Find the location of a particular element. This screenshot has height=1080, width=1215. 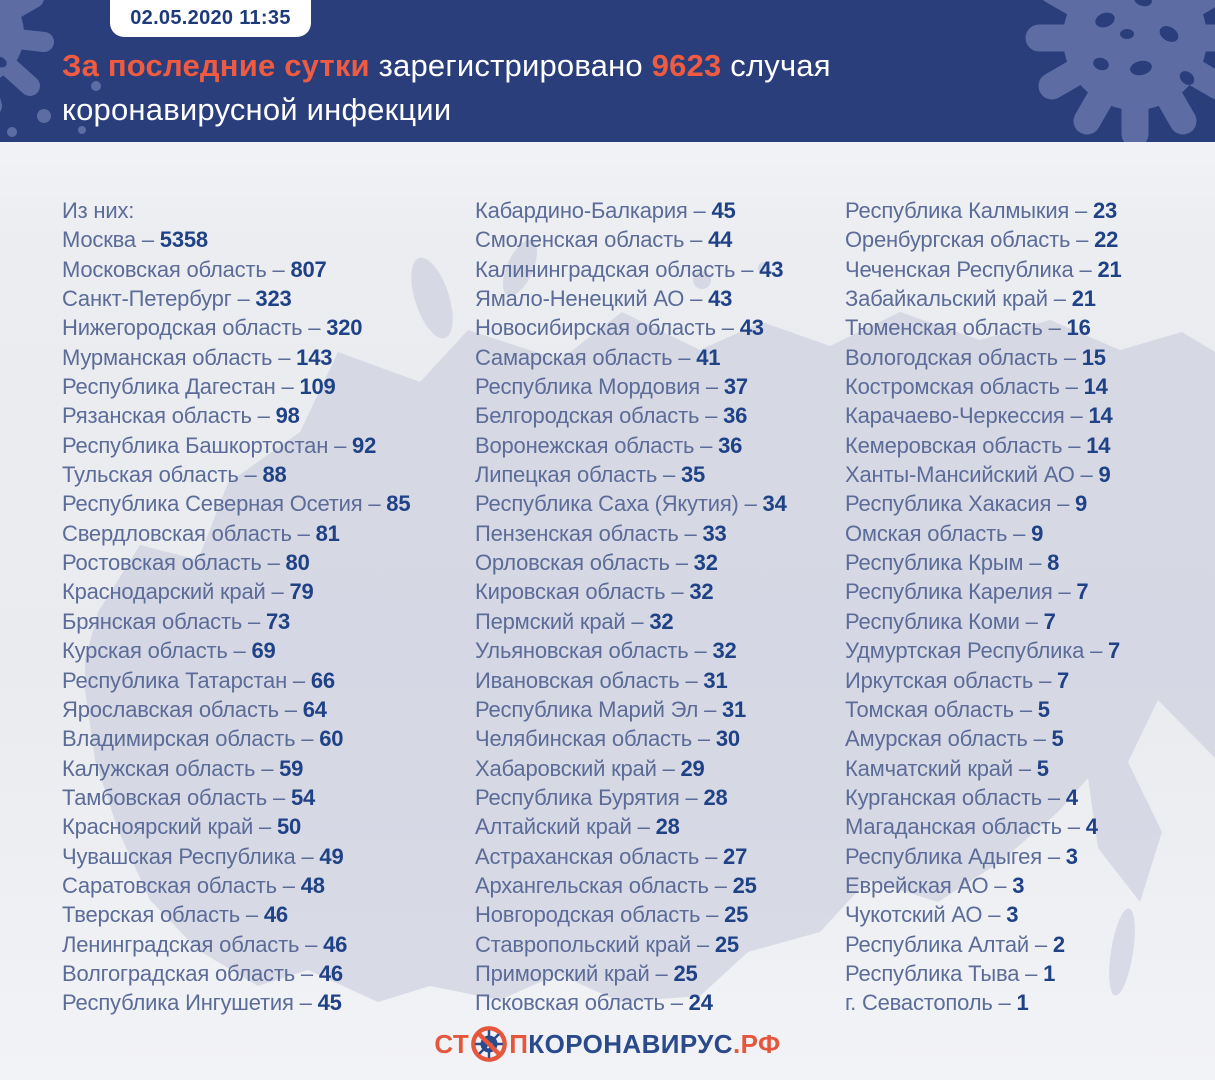

region-name: Владимирская область – is located at coordinates (191, 739).